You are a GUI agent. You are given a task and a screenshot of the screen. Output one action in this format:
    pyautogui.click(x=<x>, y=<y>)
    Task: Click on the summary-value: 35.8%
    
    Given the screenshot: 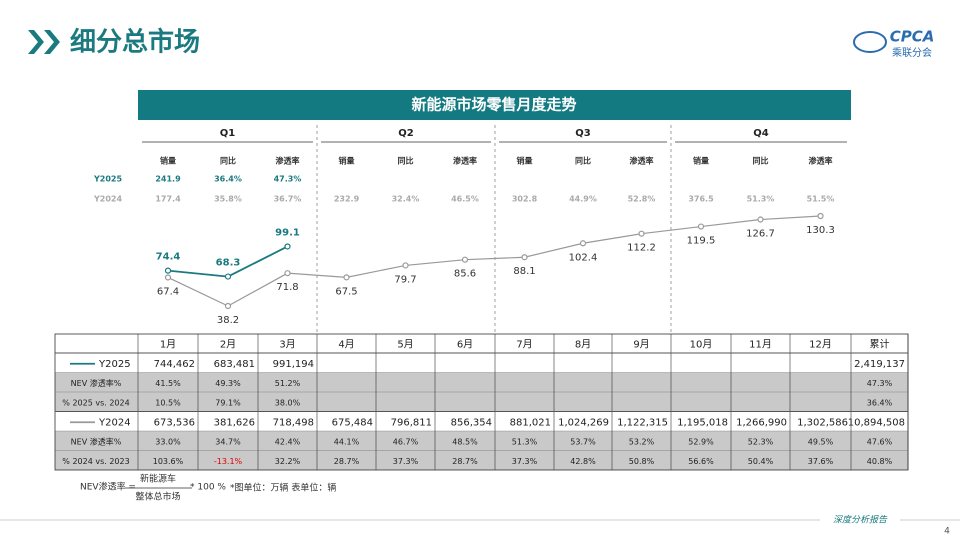 What is the action you would take?
    pyautogui.click(x=228, y=199)
    